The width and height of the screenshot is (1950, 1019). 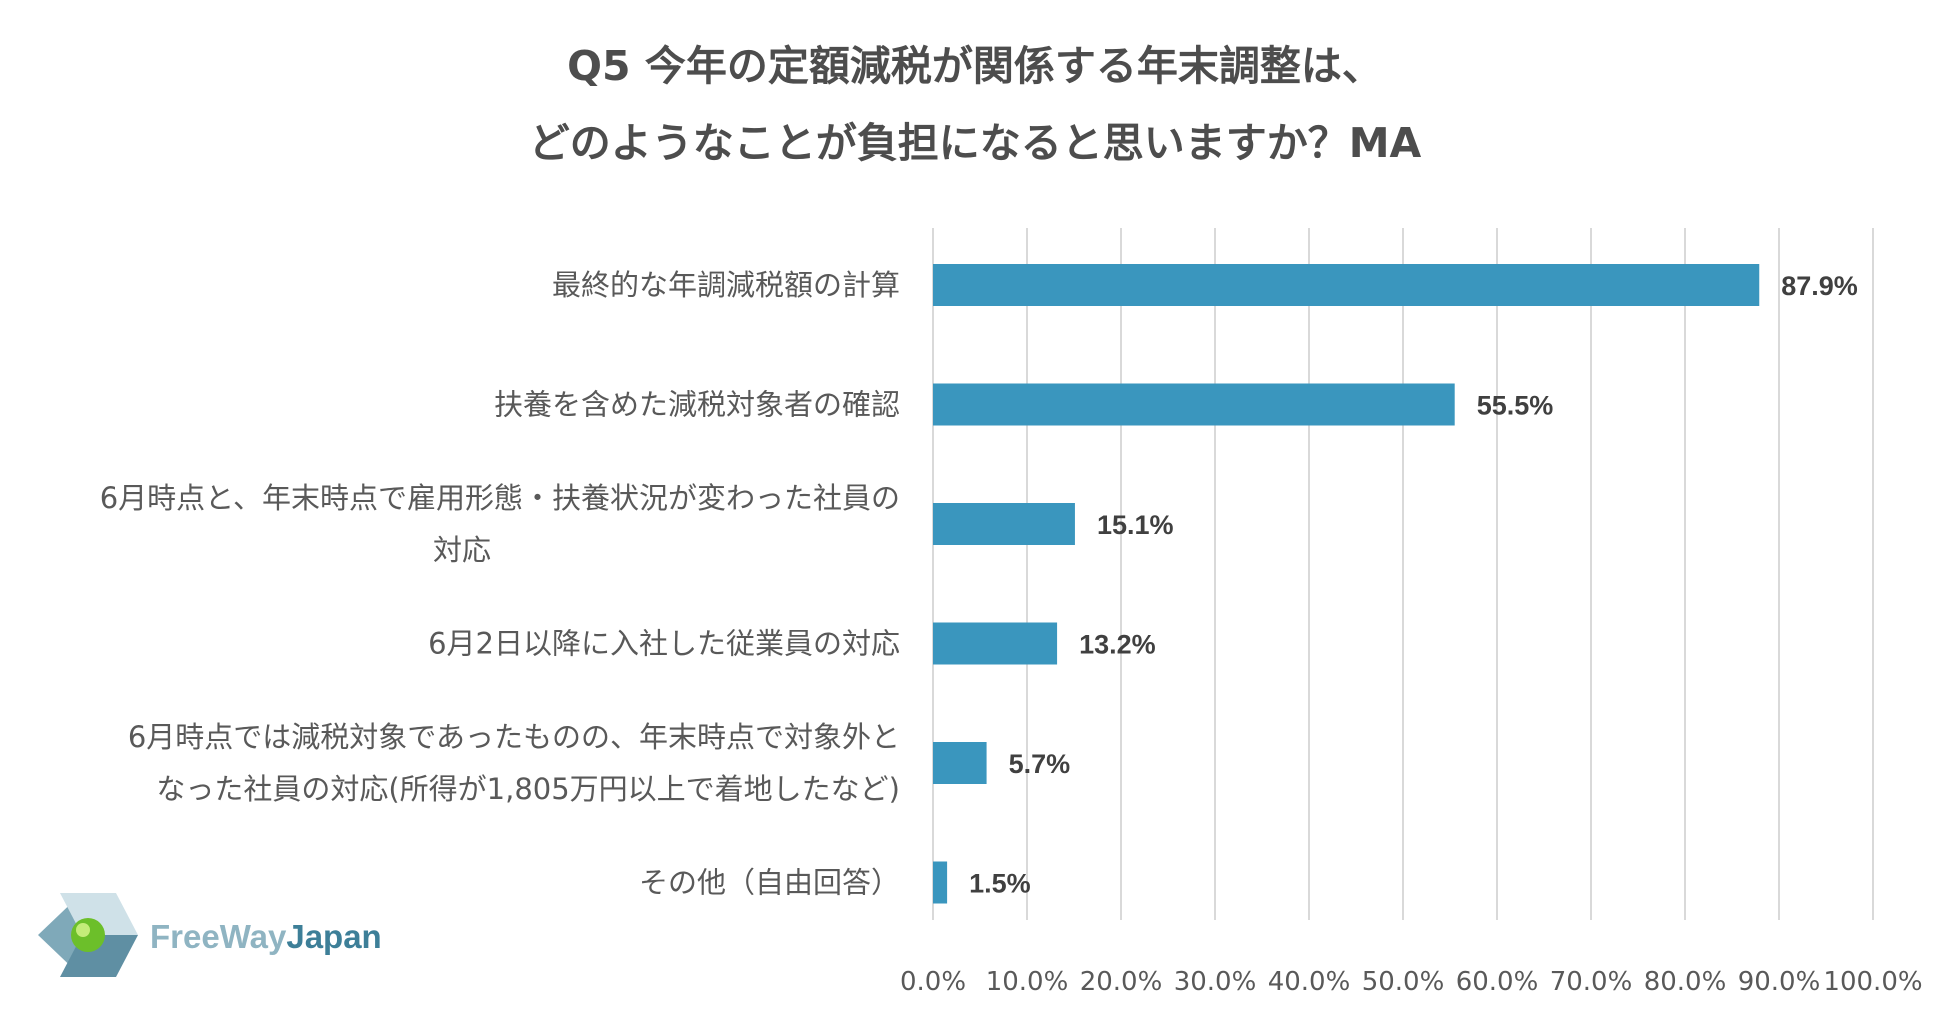 I want to click on x-tick-label: 20.0%, so click(x=1121, y=982).